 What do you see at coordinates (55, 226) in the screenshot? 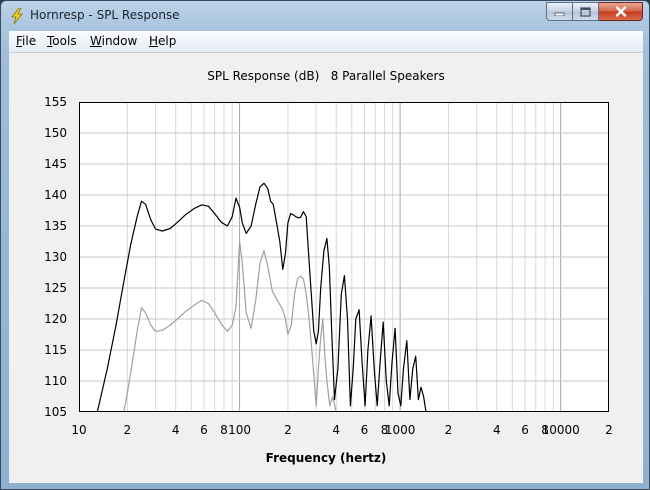
I see `y-tick-label: 135` at bounding box center [55, 226].